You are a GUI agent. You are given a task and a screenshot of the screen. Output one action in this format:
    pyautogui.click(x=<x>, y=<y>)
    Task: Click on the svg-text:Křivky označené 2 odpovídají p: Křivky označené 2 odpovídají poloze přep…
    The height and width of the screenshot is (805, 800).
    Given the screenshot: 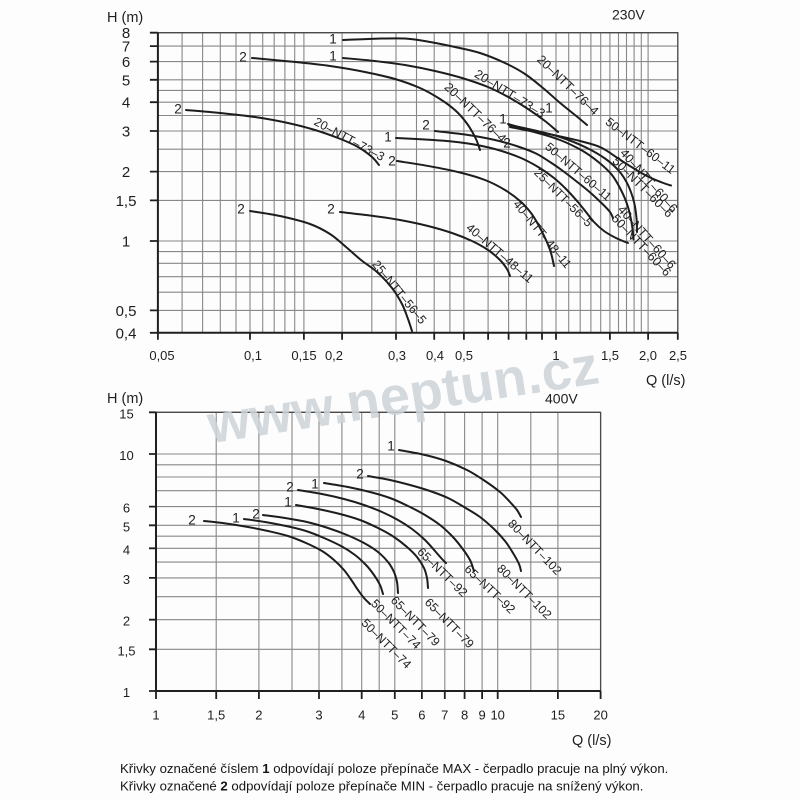 What is the action you would take?
    pyautogui.click(x=381, y=786)
    